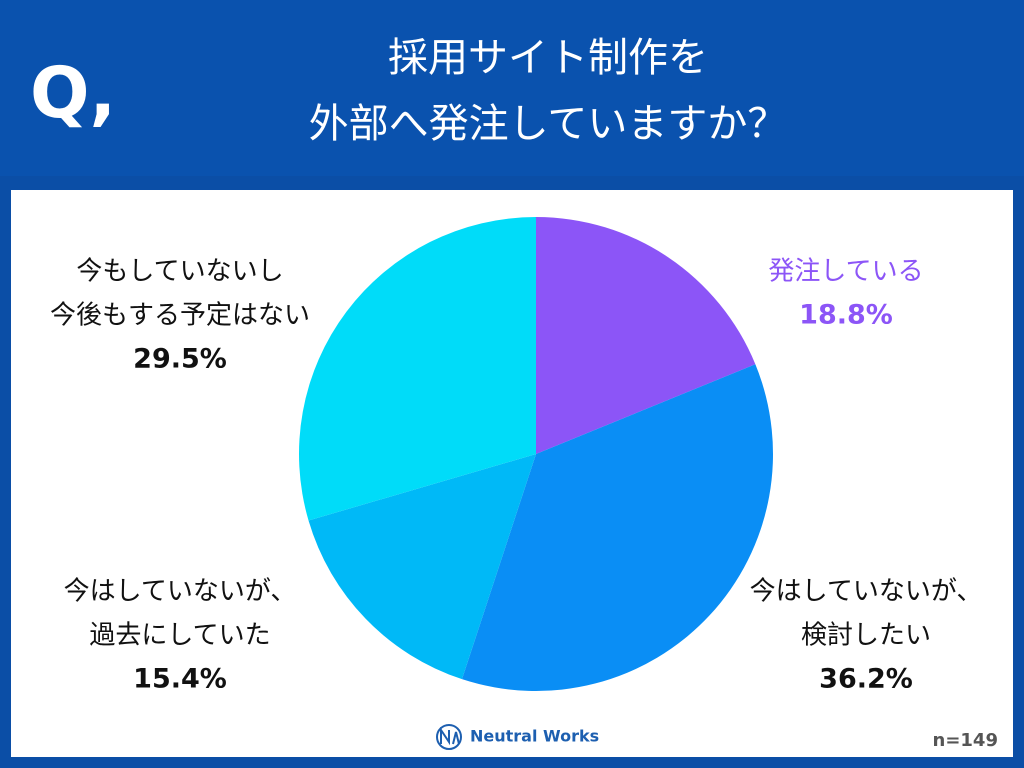 The width and height of the screenshot is (1024, 768). I want to click on sample-size: n=149, so click(965, 740).